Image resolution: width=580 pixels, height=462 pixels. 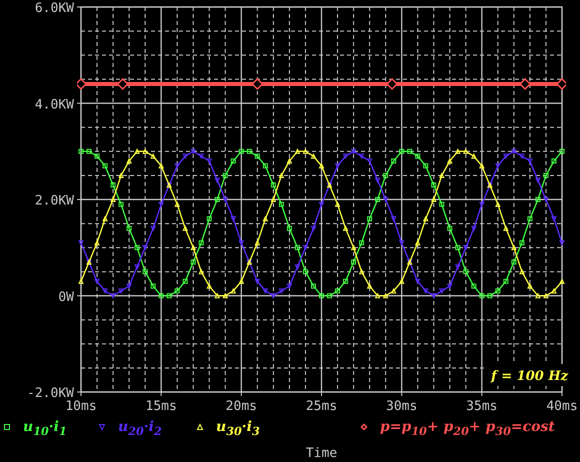 I want to click on y-tick-label: -2.0KW, so click(x=50, y=393).